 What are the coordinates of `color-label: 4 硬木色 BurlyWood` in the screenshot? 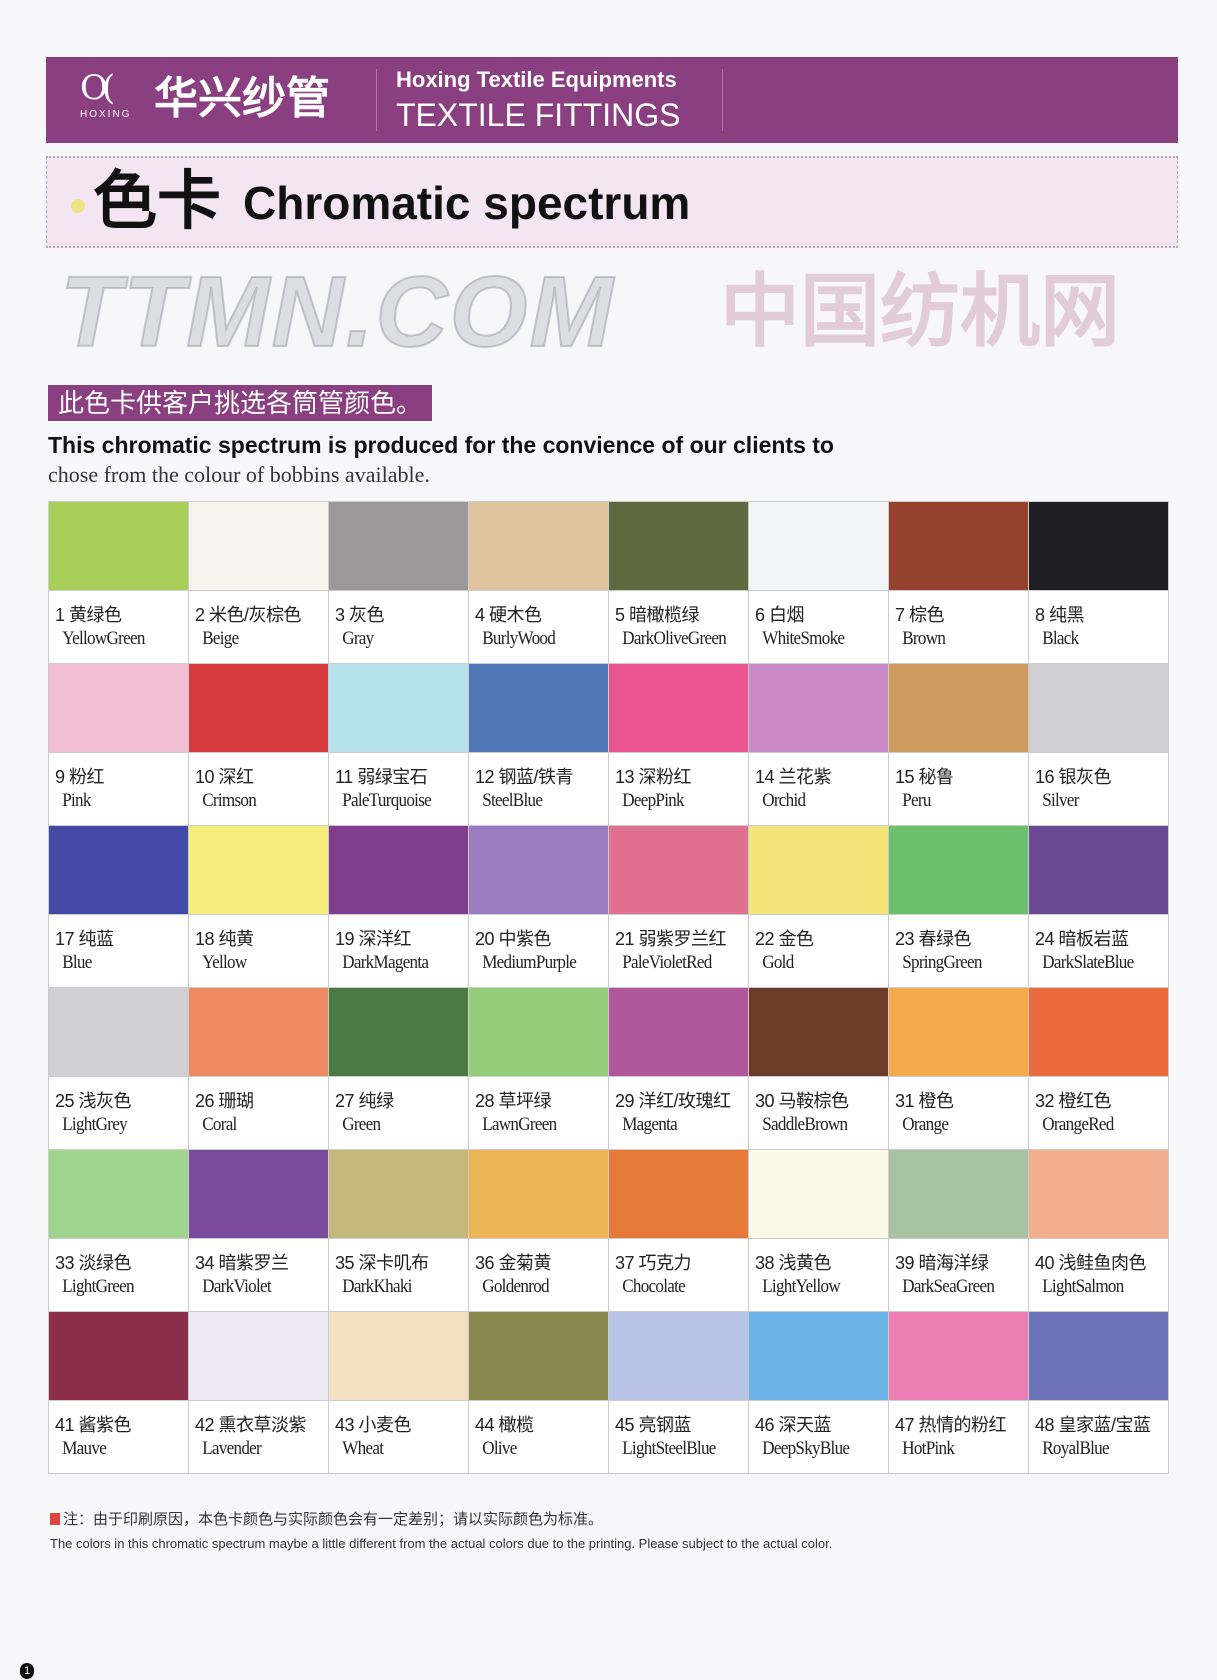 It's located at (538, 621).